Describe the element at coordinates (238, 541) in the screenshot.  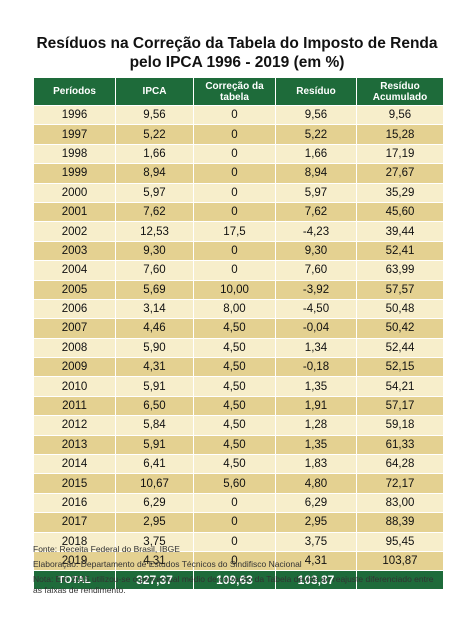
I see `table-row: 2018 3,75 0 3,75 95,45` at that location.